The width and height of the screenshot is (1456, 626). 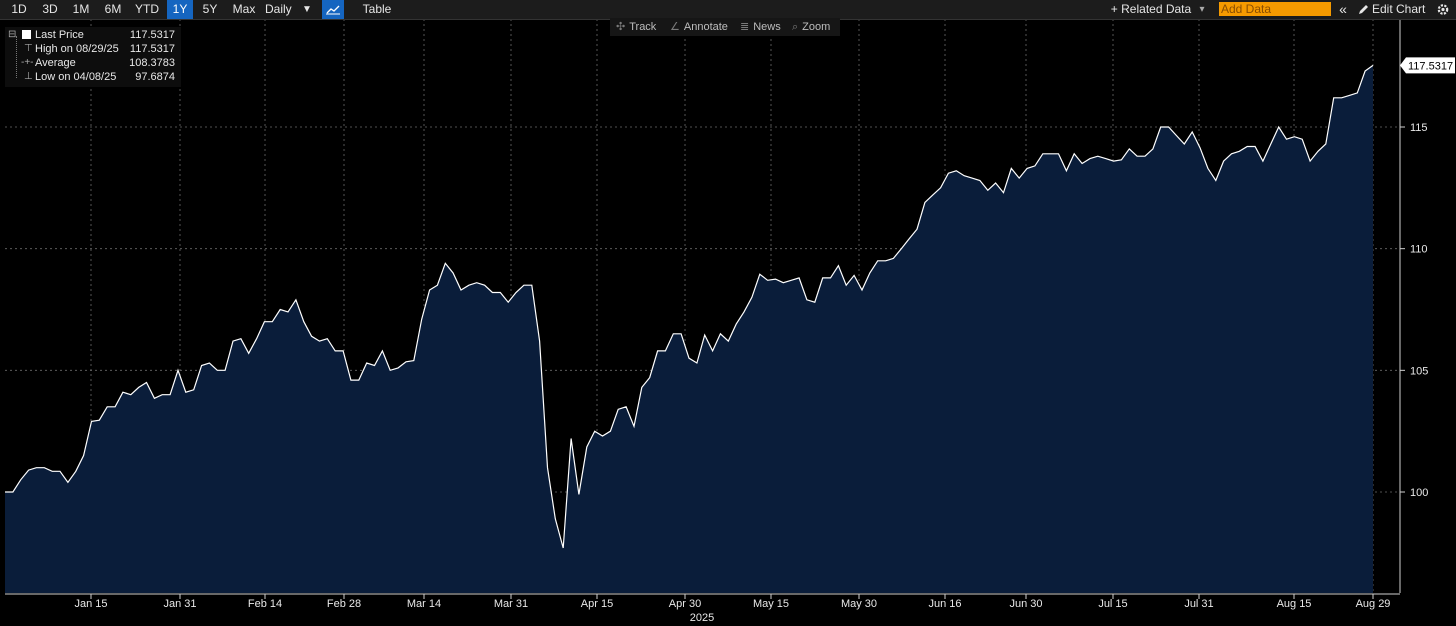 I want to click on range-max-button: Max, so click(x=244, y=9).